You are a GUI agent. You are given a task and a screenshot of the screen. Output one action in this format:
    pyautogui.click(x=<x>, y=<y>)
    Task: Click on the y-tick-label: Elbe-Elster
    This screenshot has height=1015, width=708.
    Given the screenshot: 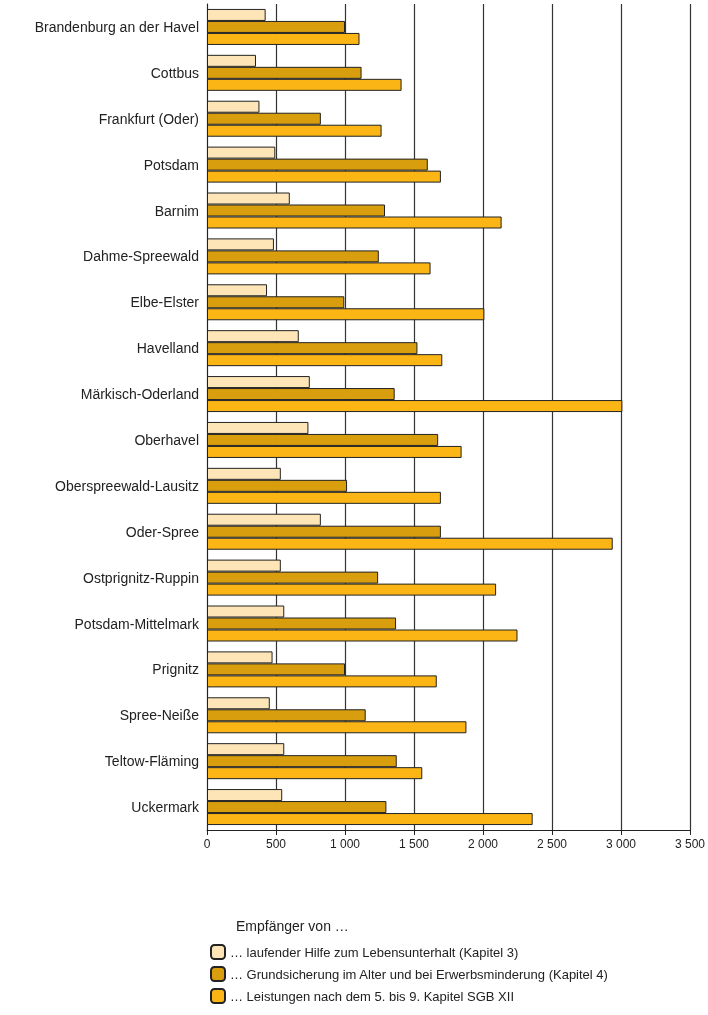 What is the action you would take?
    pyautogui.click(x=165, y=302)
    